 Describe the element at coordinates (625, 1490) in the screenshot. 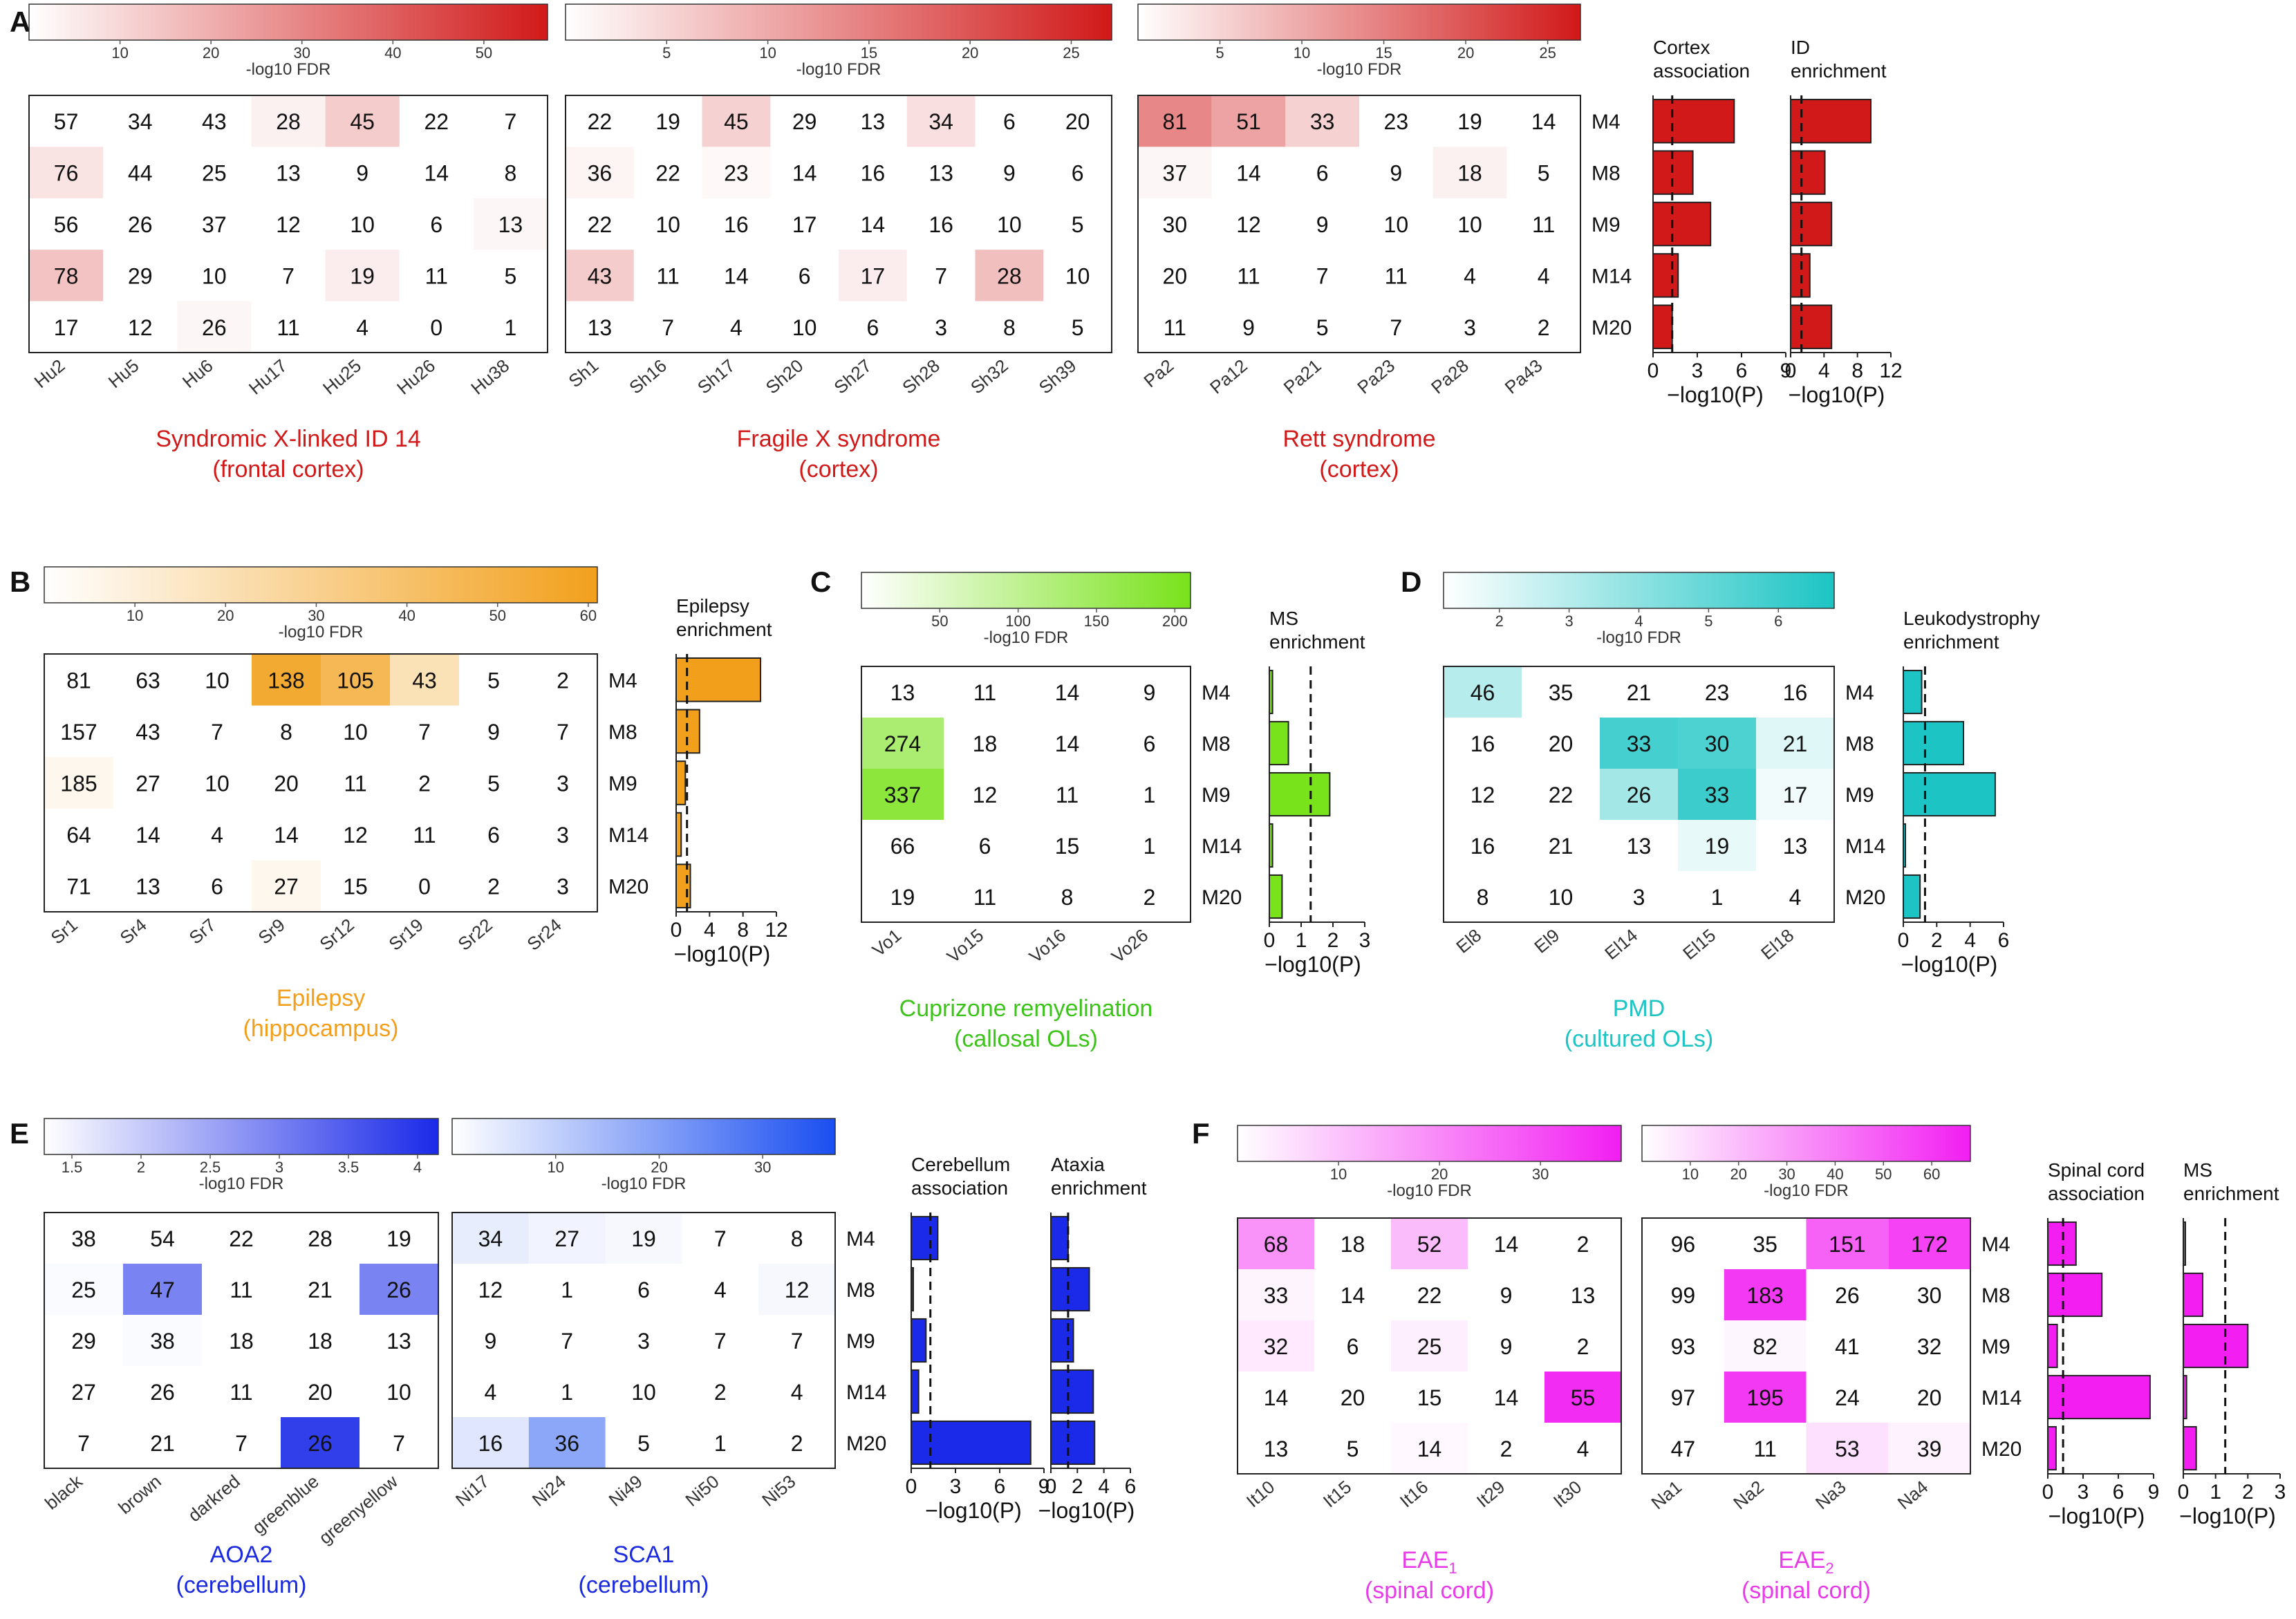

I see `heatmap-column-label: Ni49` at that location.